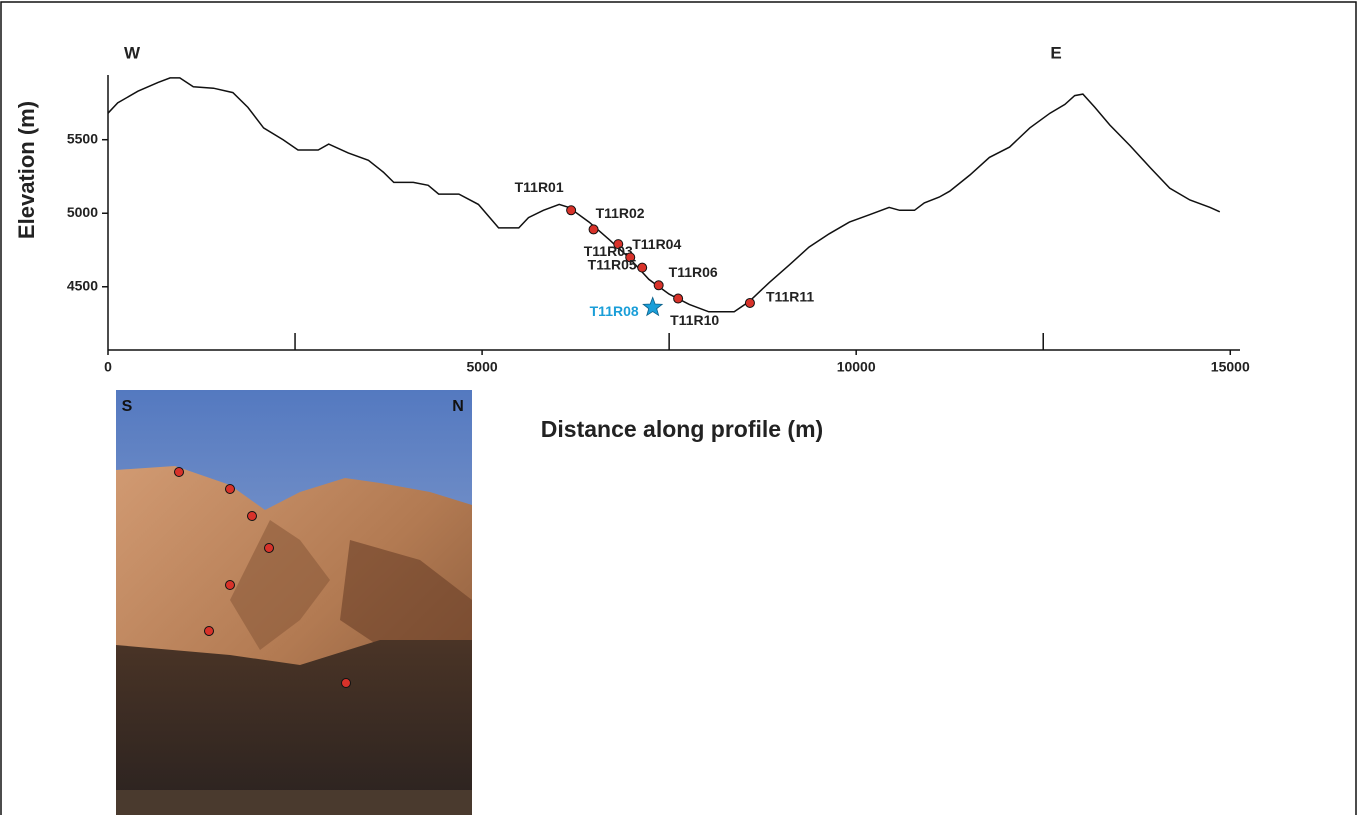 Image resolution: width=1358 pixels, height=815 pixels. What do you see at coordinates (1055, 52) in the screenshot?
I see `direction-label: E` at bounding box center [1055, 52].